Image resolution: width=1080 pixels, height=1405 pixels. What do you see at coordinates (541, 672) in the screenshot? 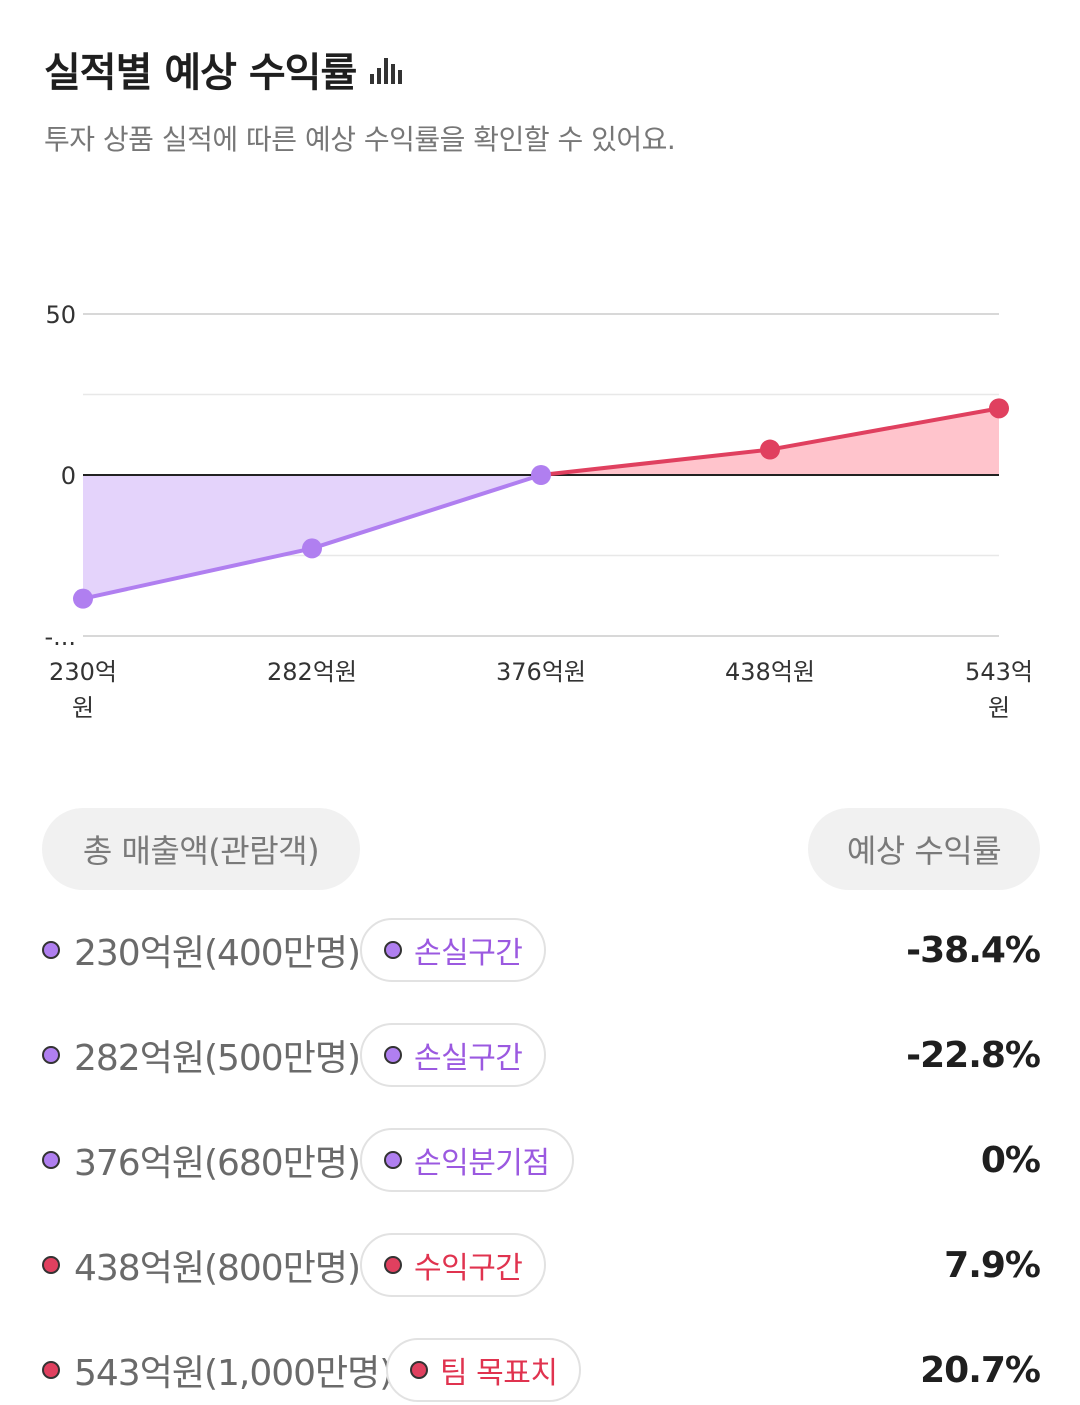
I see `x-tick-label: 376억원` at bounding box center [541, 672].